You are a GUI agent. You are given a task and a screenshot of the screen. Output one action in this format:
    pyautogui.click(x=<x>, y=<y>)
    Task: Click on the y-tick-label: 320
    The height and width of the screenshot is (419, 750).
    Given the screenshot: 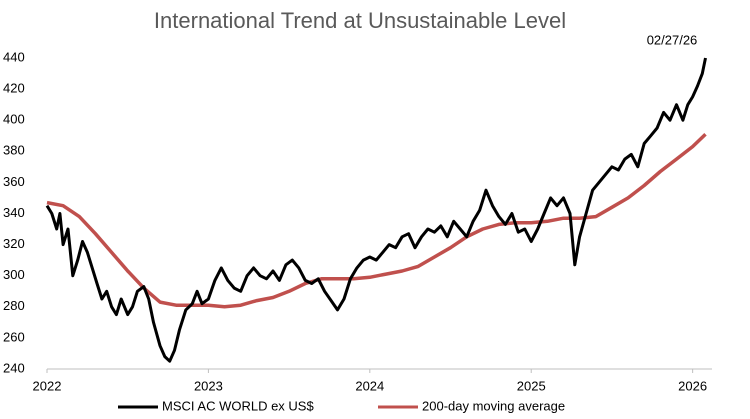 What is the action you would take?
    pyautogui.click(x=14, y=243)
    